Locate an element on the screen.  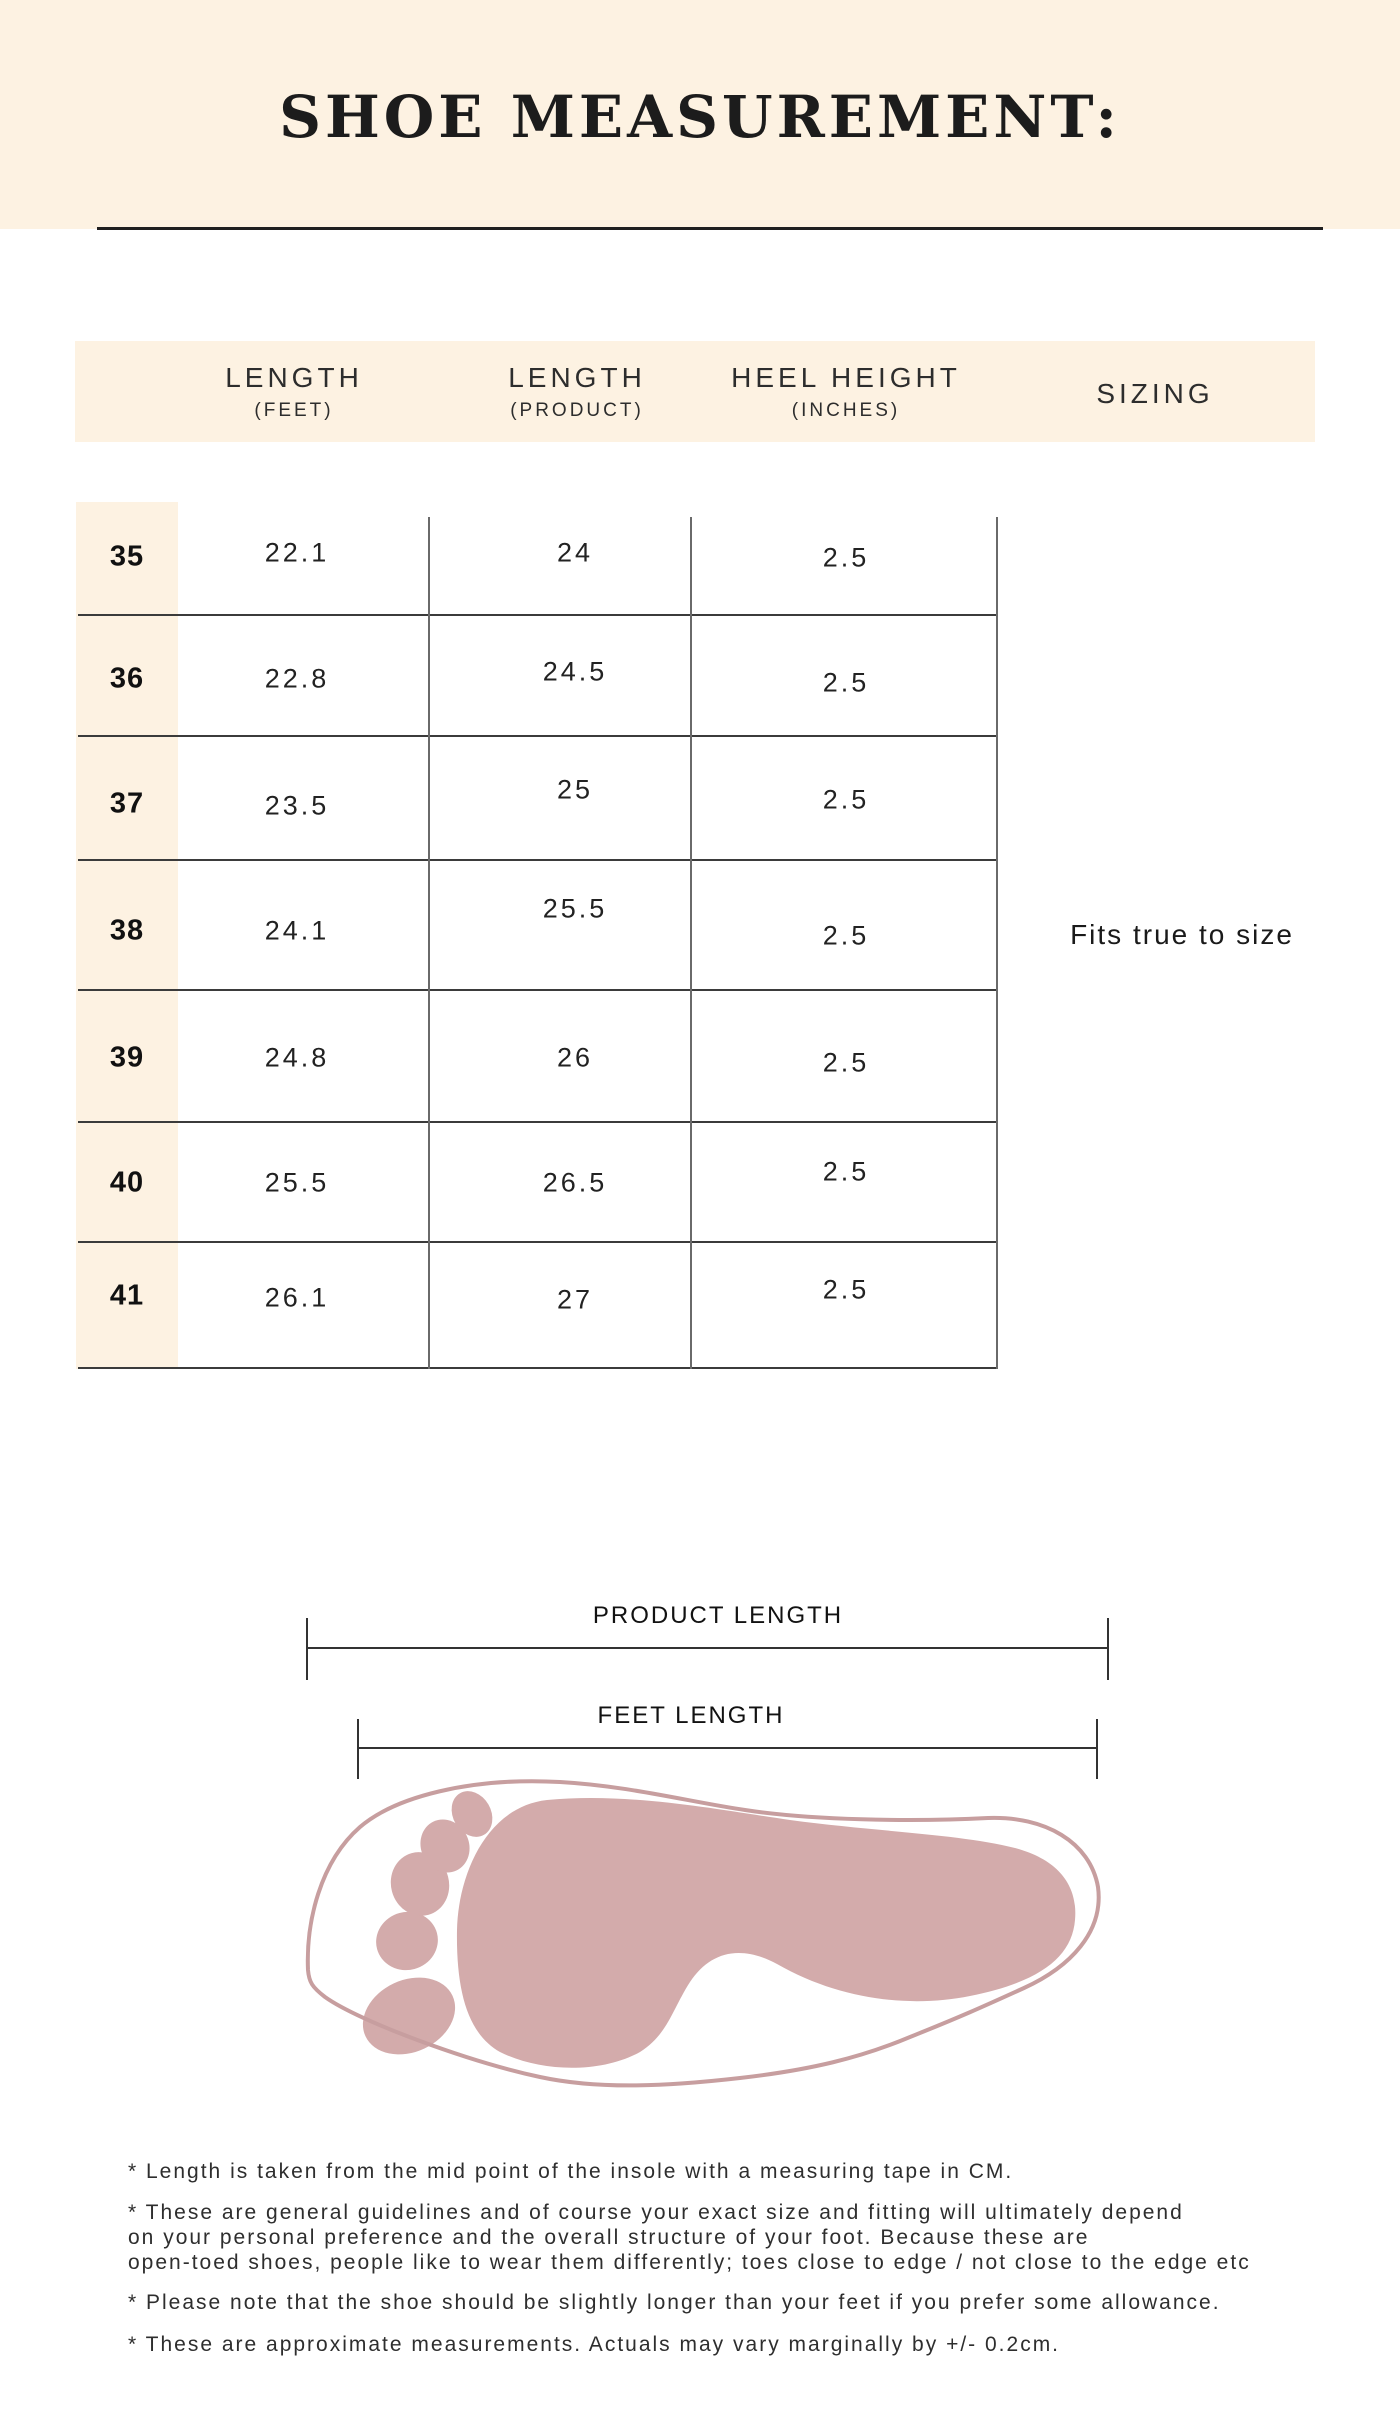
column-header-length-feet: LENGTH is located at coordinates (294, 377).